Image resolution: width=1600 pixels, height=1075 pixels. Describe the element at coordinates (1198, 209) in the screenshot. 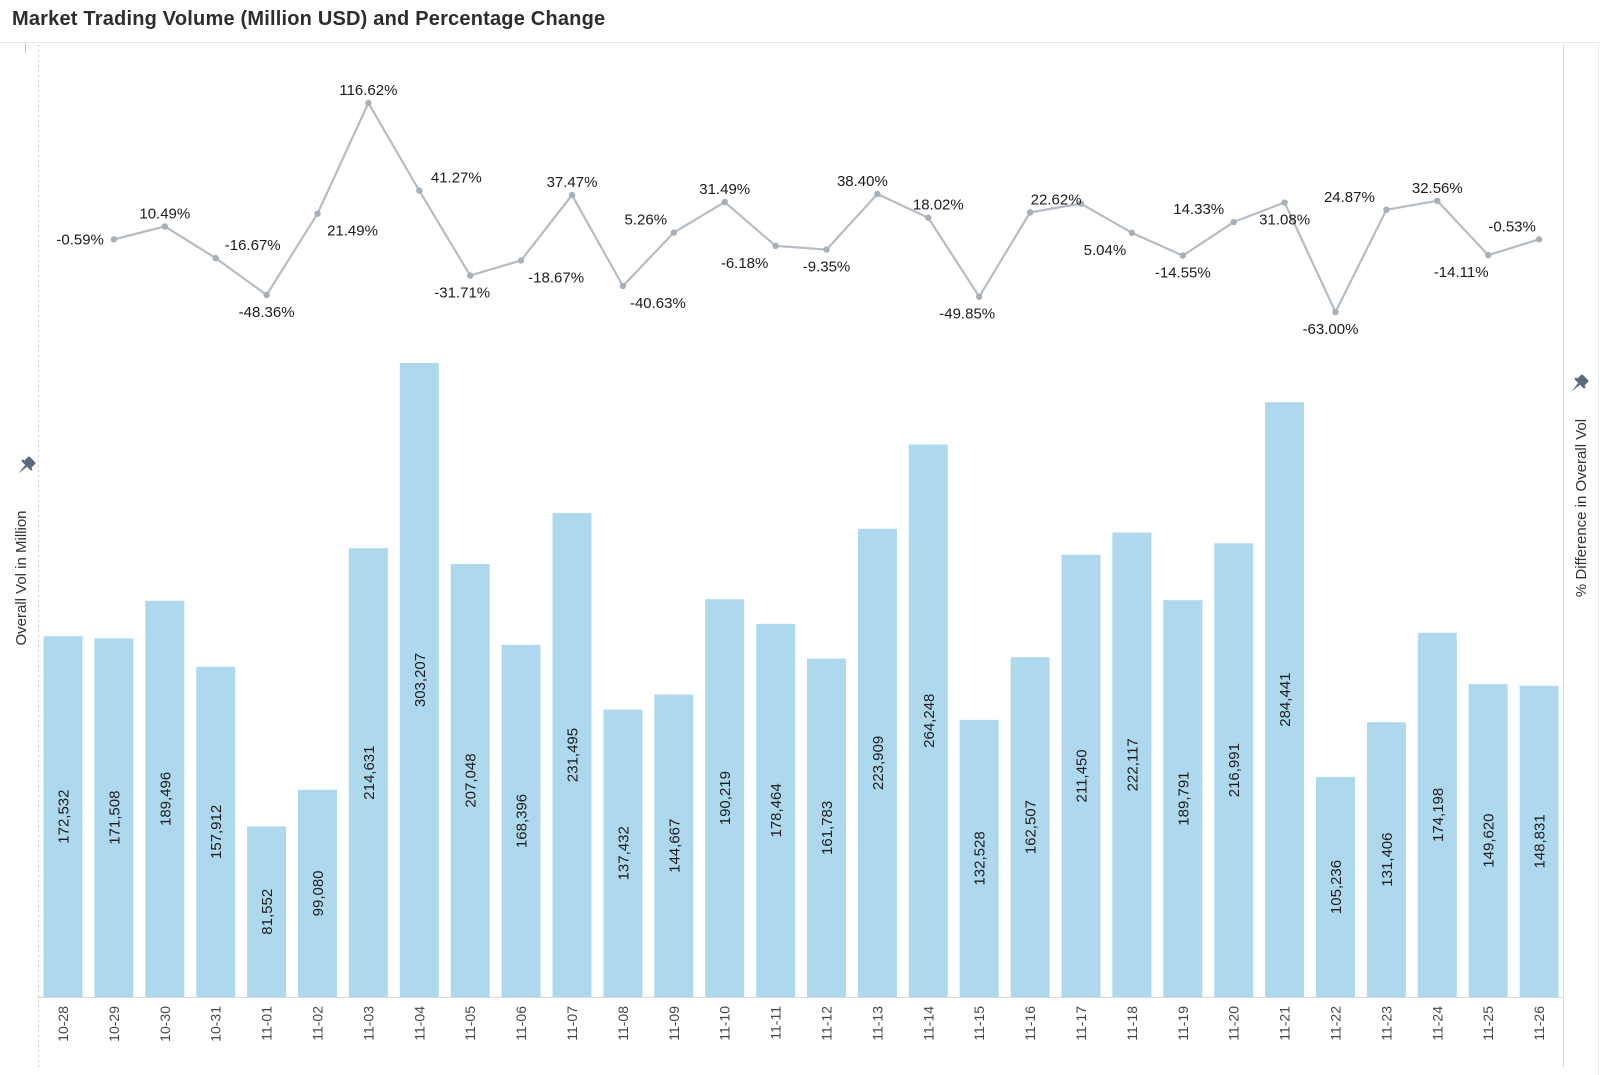

I see `pct-change-label: 14.33%` at that location.